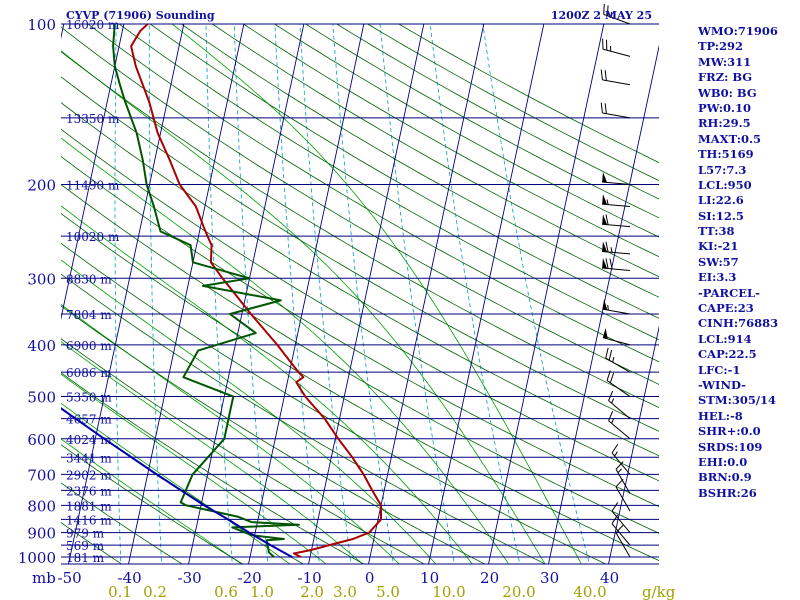  Describe the element at coordinates (345, 591) in the screenshot. I see `mixing-ratio-label: 3.0` at that location.